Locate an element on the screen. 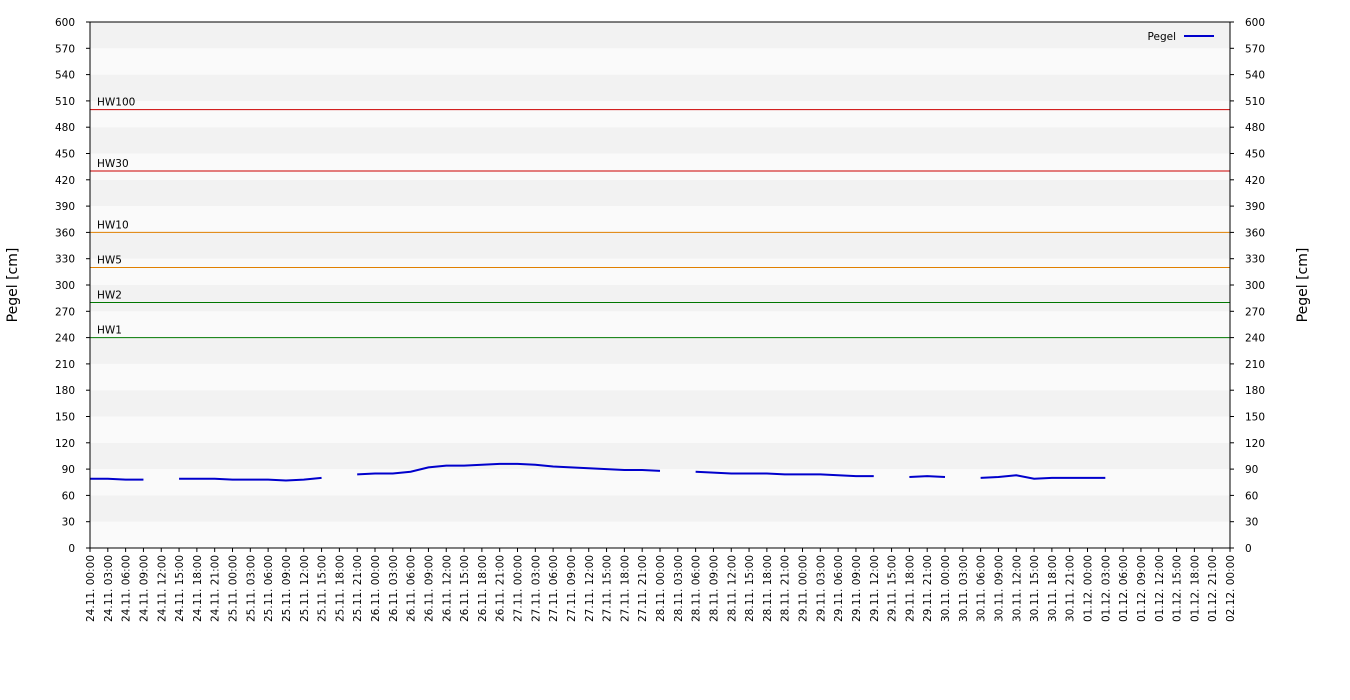 The width and height of the screenshot is (1350, 700). y2-tick-label: 60 is located at coordinates (1251, 496).